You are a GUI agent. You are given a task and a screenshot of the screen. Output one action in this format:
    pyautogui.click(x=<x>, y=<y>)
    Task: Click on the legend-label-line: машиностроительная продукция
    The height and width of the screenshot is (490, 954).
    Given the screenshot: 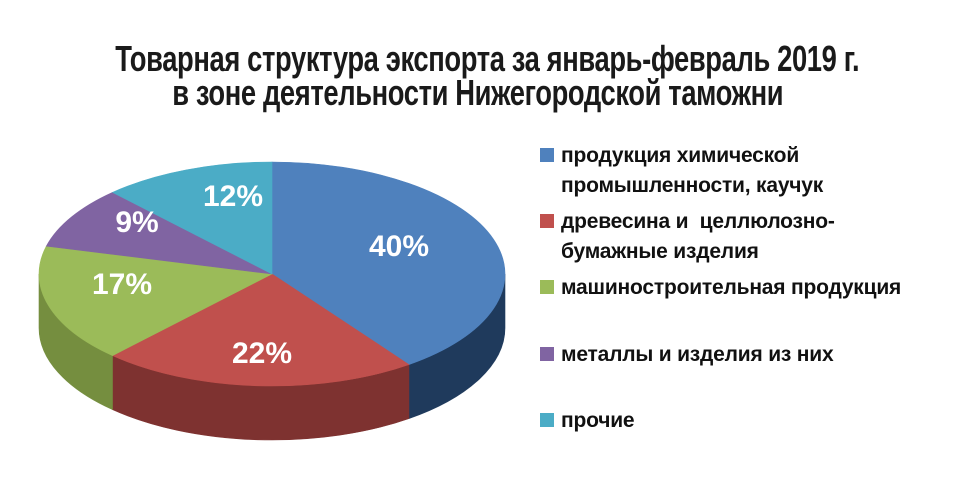 What is the action you would take?
    pyautogui.click(x=731, y=288)
    